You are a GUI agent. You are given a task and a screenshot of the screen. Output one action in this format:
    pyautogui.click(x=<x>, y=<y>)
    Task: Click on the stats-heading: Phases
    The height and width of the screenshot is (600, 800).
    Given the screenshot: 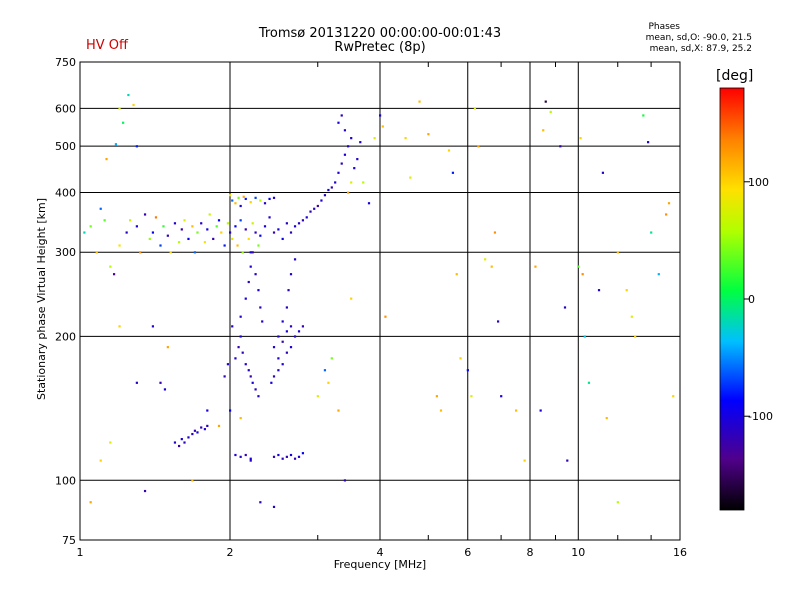 What is the action you would take?
    pyautogui.click(x=664, y=27)
    